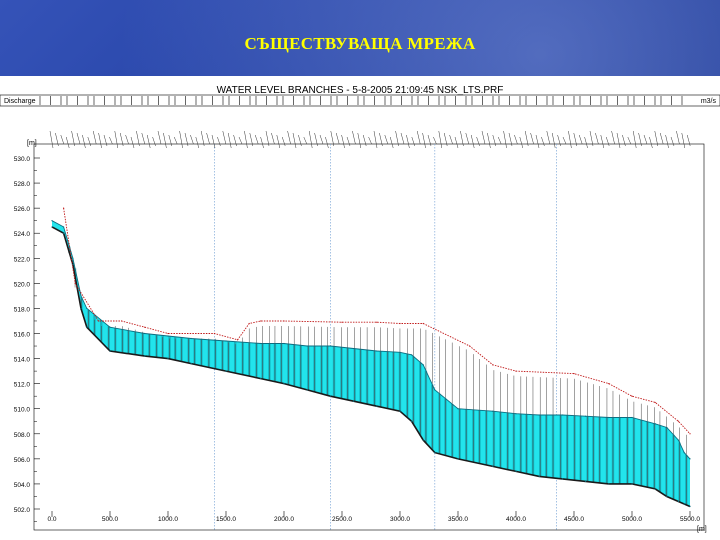 Image resolution: width=720 pixels, height=540 pixels. Describe the element at coordinates (32, 143) in the screenshot. I see `y-axis-unit: [m]` at that location.